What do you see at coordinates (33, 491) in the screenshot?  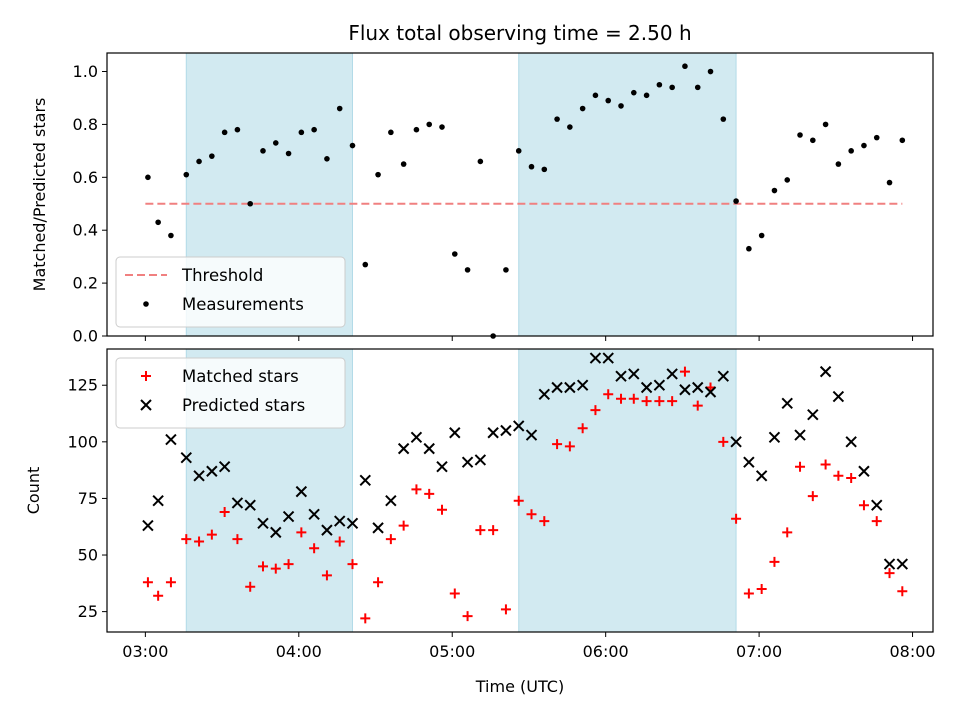 I see `panel2-y-axis-label: Count` at bounding box center [33, 491].